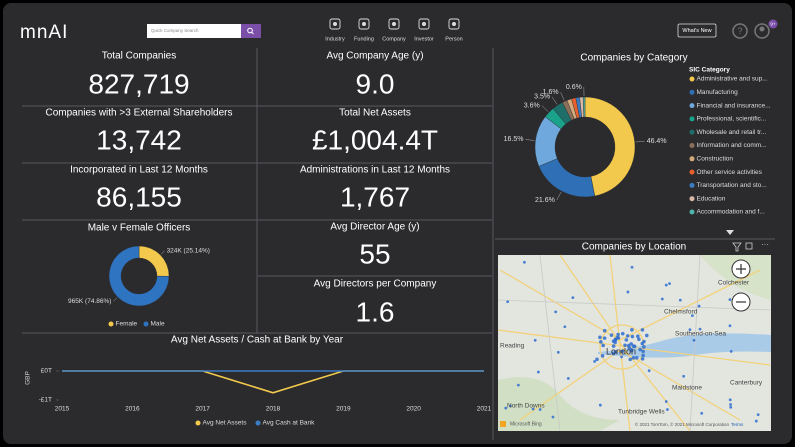  Describe the element at coordinates (711, 198) in the screenshot. I see `legend-label: Education` at that location.